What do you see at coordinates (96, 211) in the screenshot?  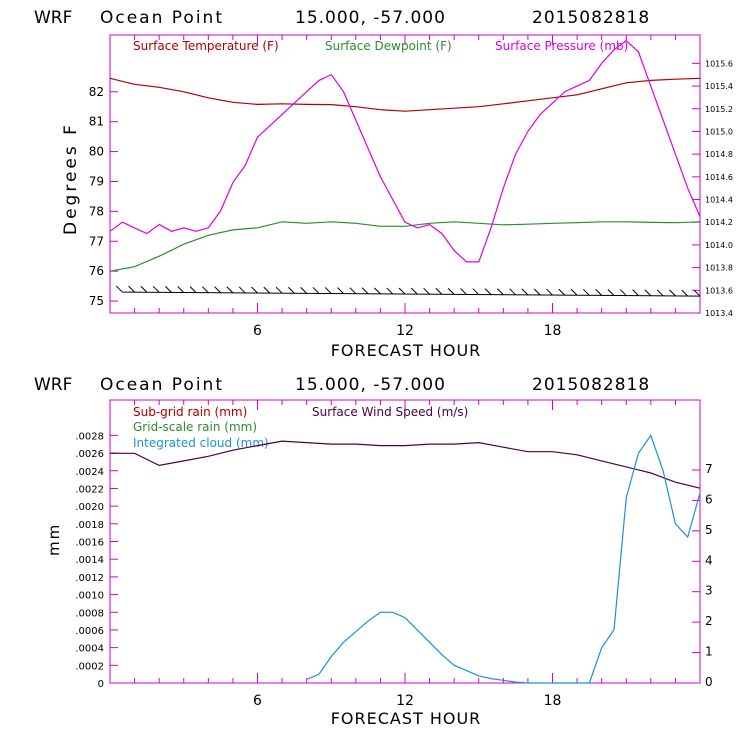 I see `y-tick-label-78: 78` at bounding box center [96, 211].